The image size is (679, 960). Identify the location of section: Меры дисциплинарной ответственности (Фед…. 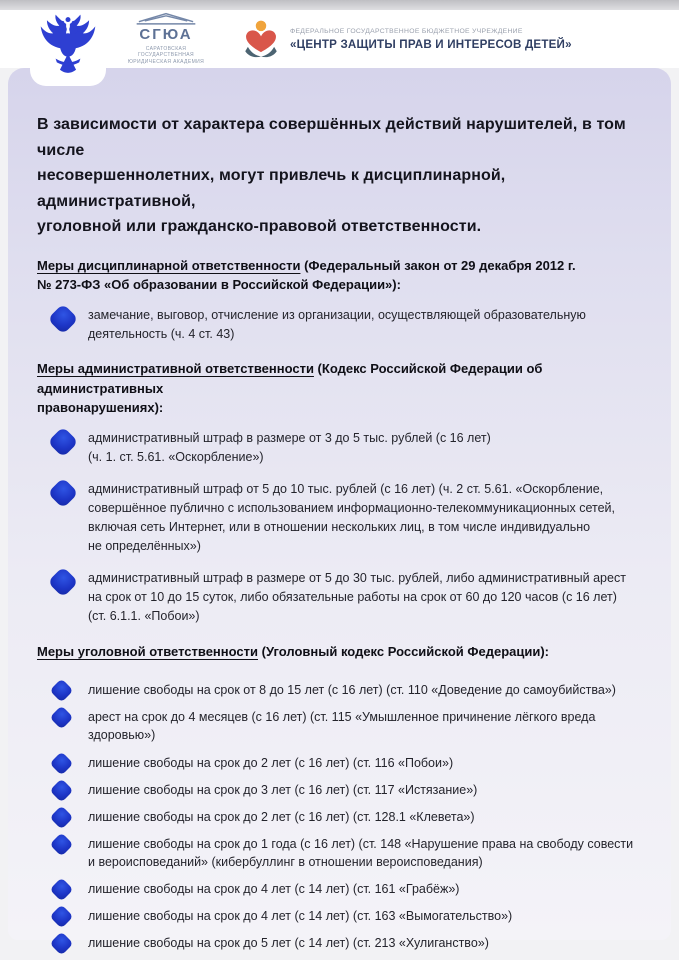
(345, 300).